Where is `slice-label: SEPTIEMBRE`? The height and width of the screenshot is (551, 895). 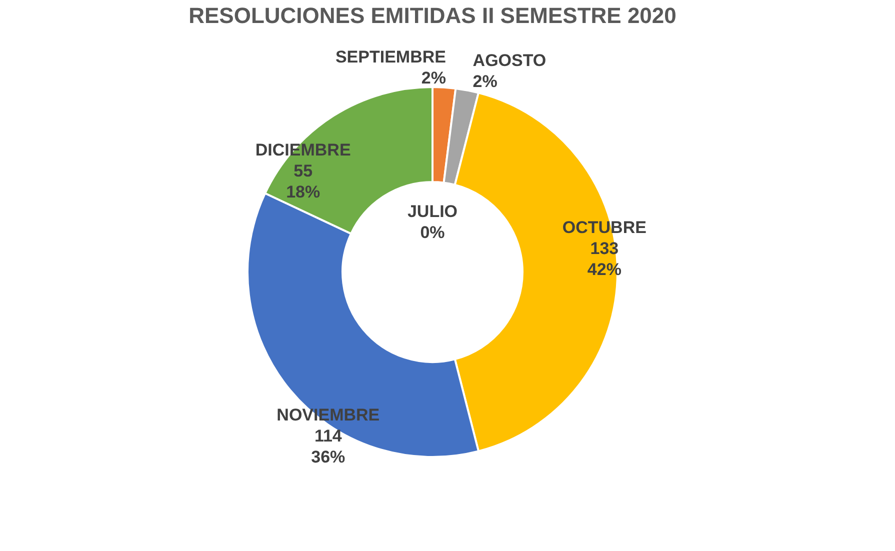
slice-label: SEPTIEMBRE is located at coordinates (390, 56).